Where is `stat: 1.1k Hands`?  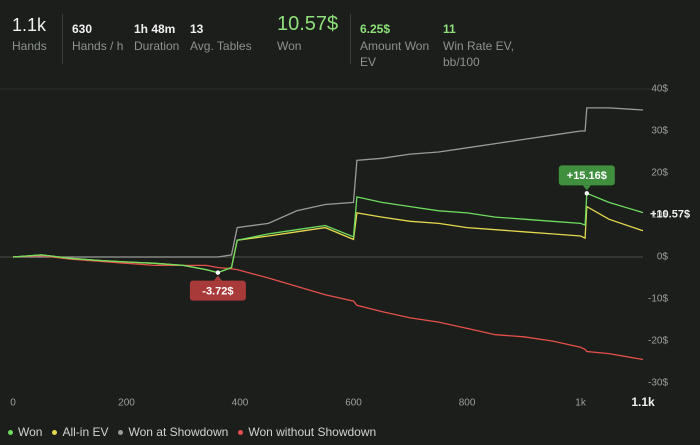 stat: 1.1k Hands is located at coordinates (29, 33).